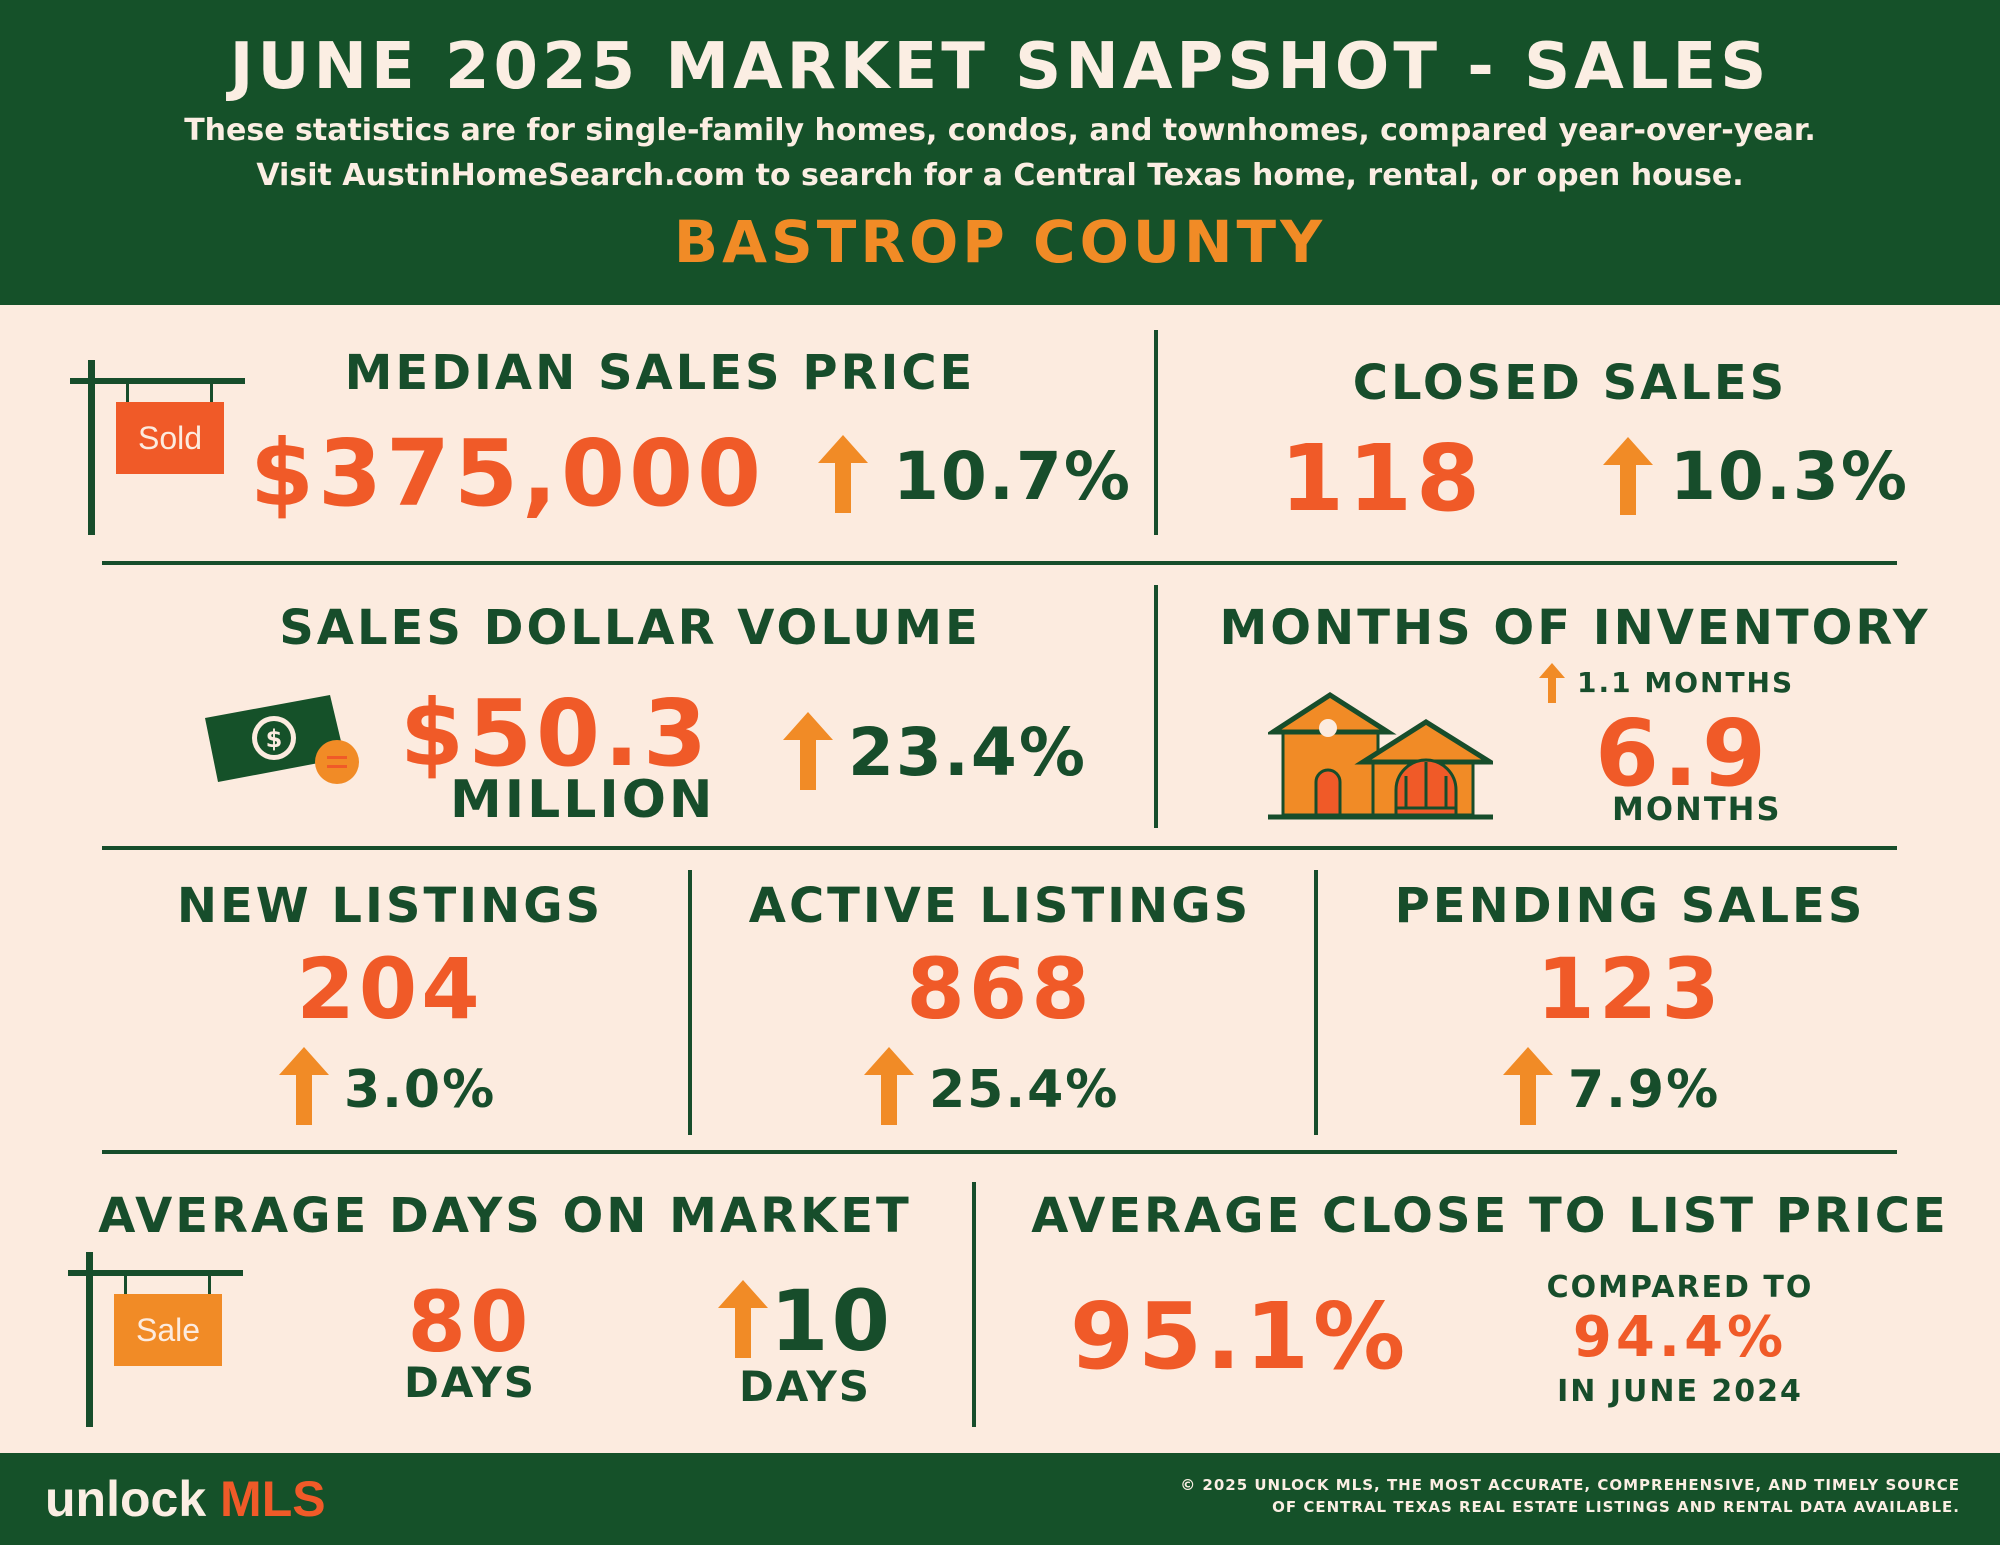 Image resolution: width=2000 pixels, height=1545 pixels. What do you see at coordinates (508, 473) in the screenshot?
I see `median-sales-price-value: $375,000` at bounding box center [508, 473].